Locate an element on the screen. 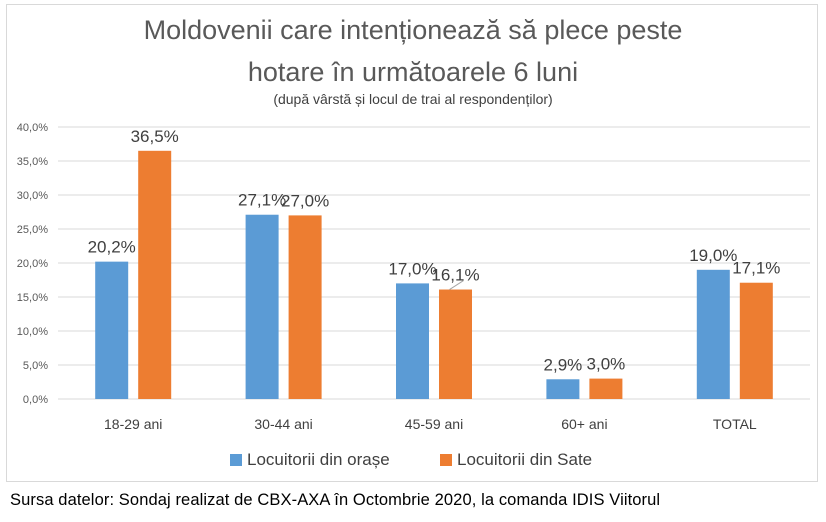 This screenshot has width=826, height=522. x-tick-label: 45-59 ani is located at coordinates (434, 424).